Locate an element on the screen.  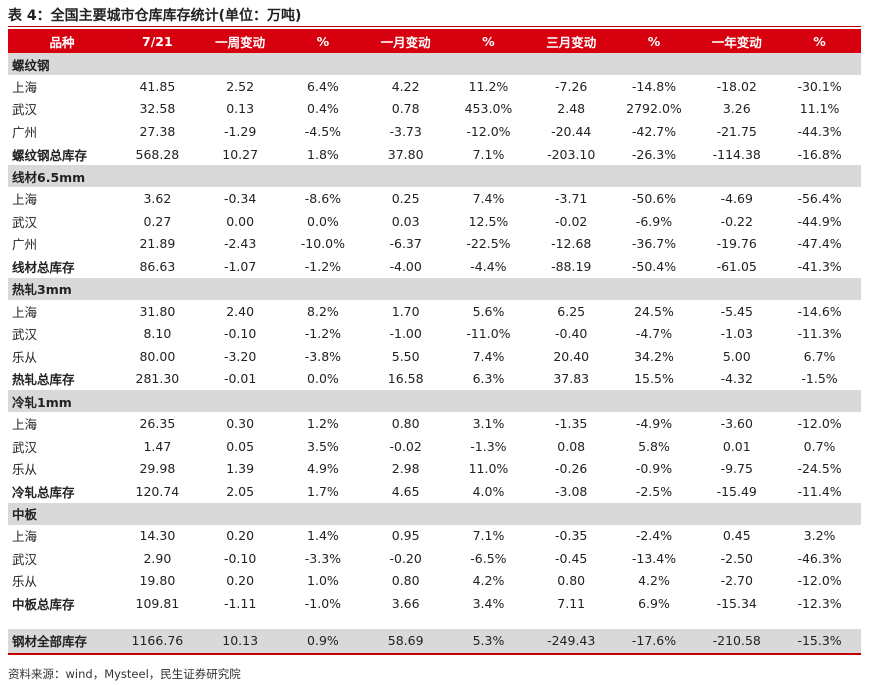
value-cell: -46.3% is located at coordinates (819, 558).